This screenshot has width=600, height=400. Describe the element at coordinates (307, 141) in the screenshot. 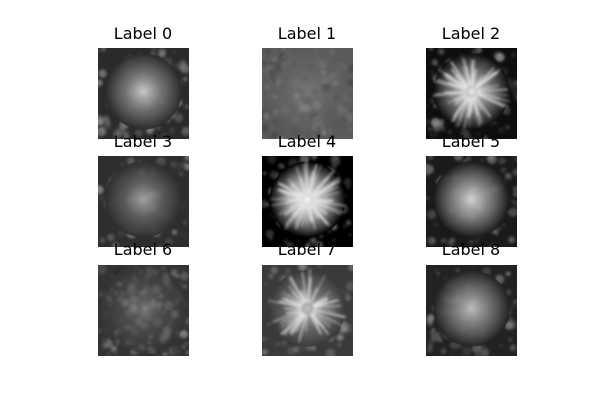

I see `panel-title: Label 4` at that location.